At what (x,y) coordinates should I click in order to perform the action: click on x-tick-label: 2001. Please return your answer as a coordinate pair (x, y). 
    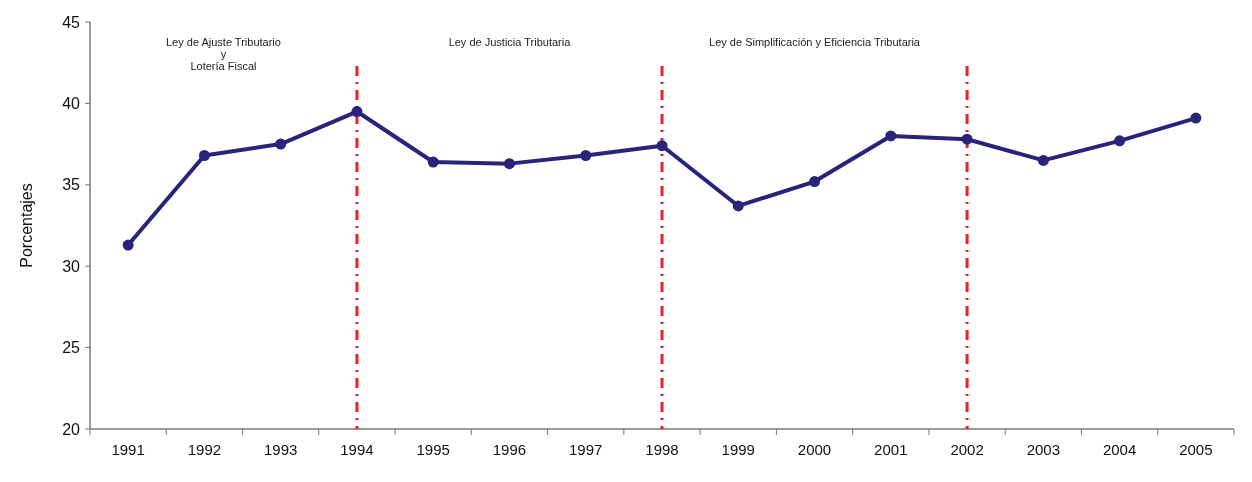
    Looking at the image, I should click on (891, 449).